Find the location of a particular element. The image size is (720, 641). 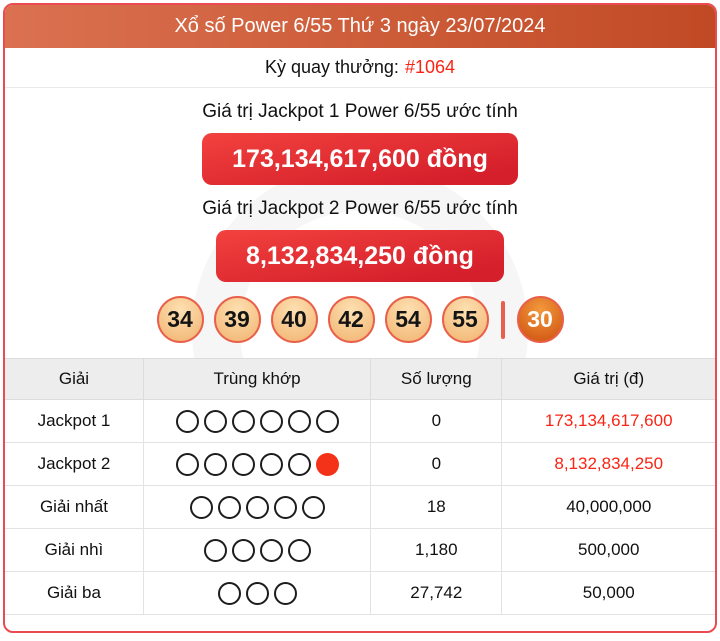

page-title: Xổ số Power 6/55 Thứ 3 ngày 23/07/2024 is located at coordinates (360, 26).